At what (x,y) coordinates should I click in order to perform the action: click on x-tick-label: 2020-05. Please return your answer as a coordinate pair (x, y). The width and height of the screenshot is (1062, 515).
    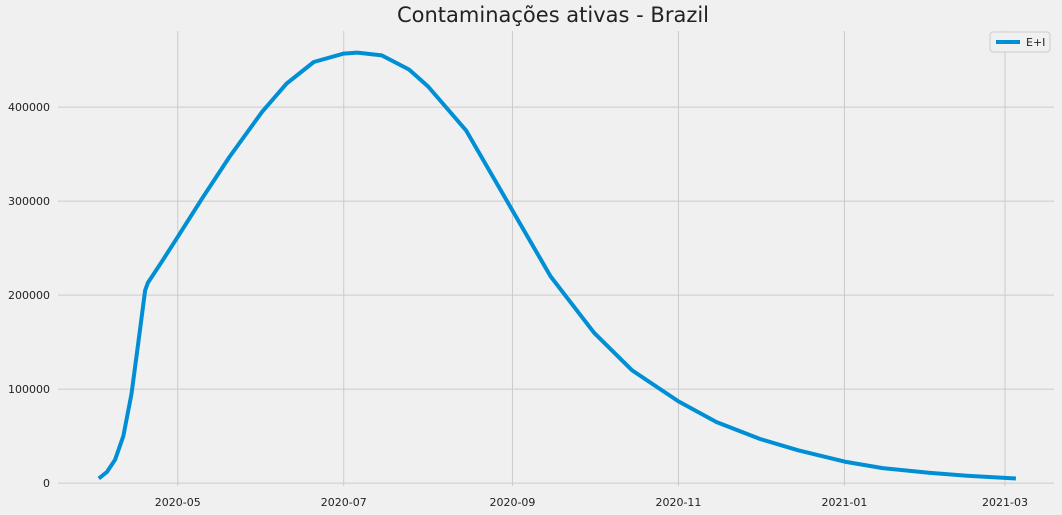
    Looking at the image, I should click on (178, 502).